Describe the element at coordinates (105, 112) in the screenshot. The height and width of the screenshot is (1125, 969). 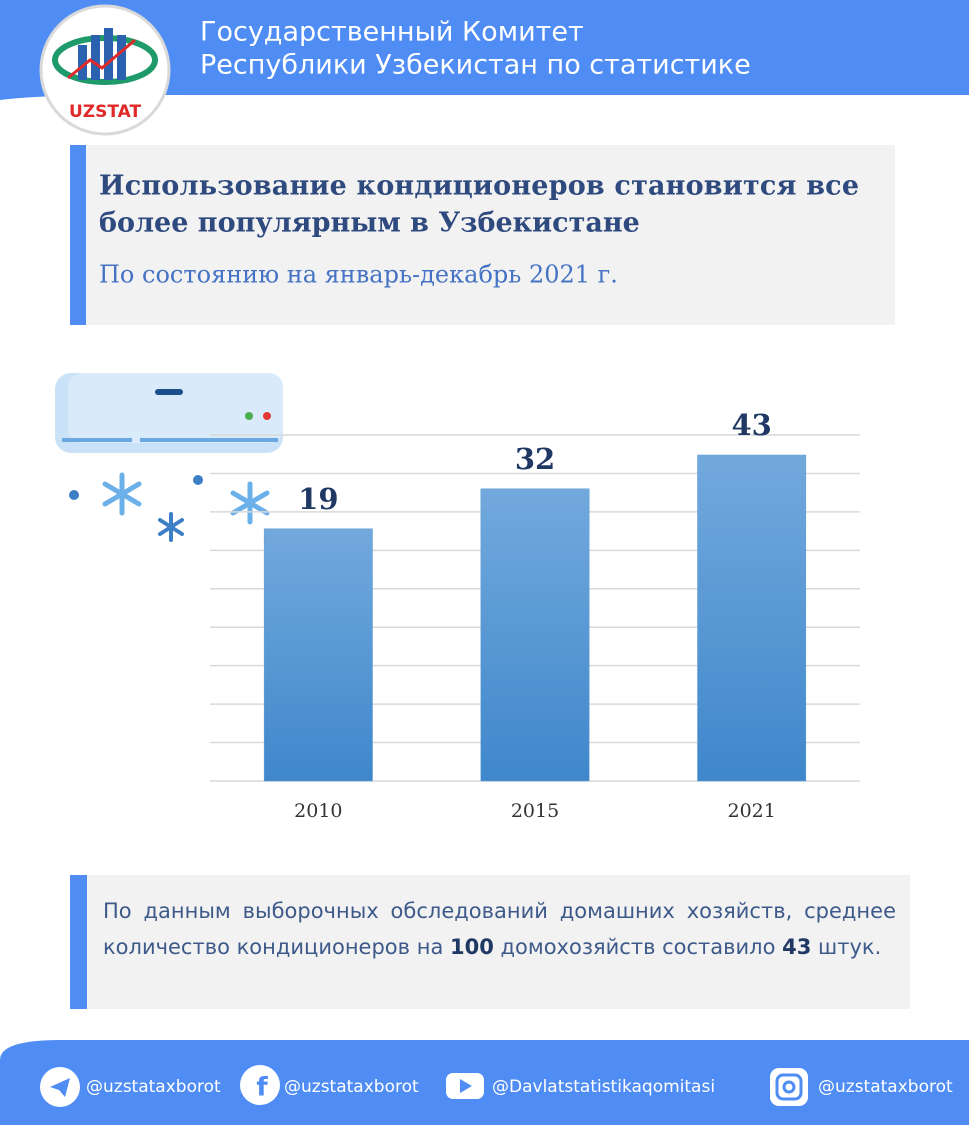
I see `logo-text: UZSTAT` at that location.